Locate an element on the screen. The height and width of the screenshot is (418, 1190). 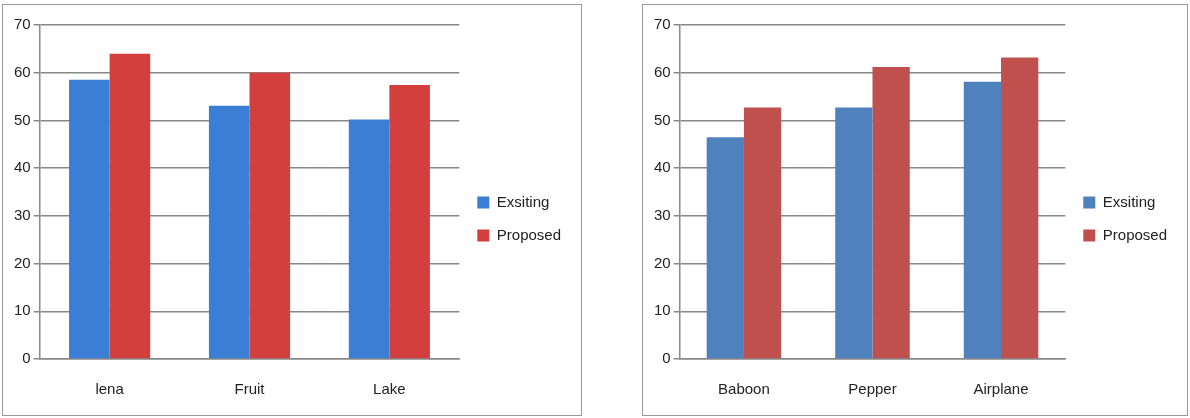
x-tick-label: Fruit is located at coordinates (250, 389).